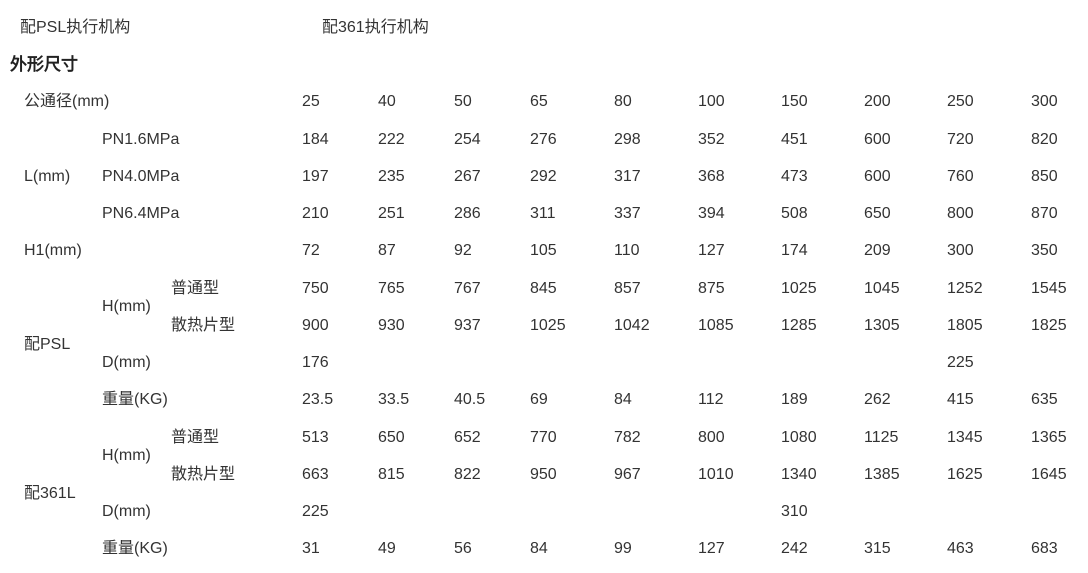 This screenshot has width=1088, height=573. I want to click on table-cell: 1645, so click(1049, 474).